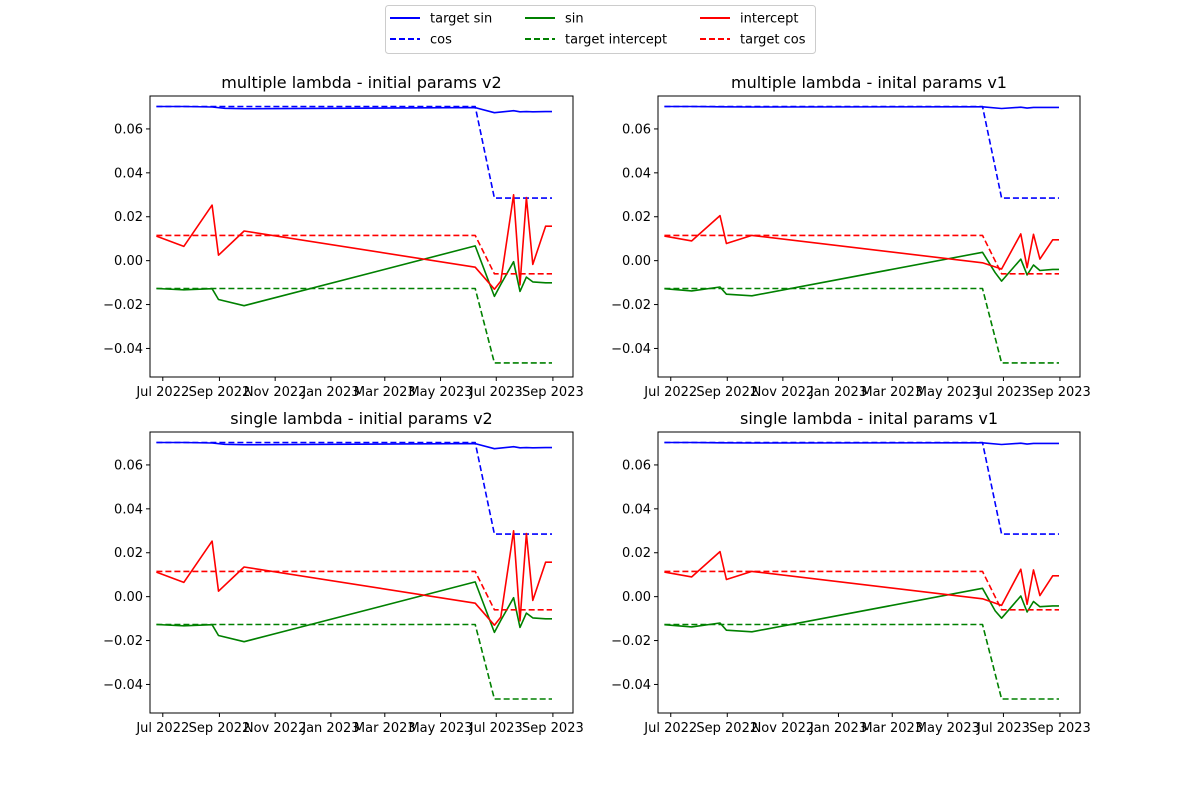 This screenshot has height=800, width=1200. Describe the element at coordinates (361, 82) in the screenshot. I see `subplot-title: multiple lambda - initial params v2` at that location.